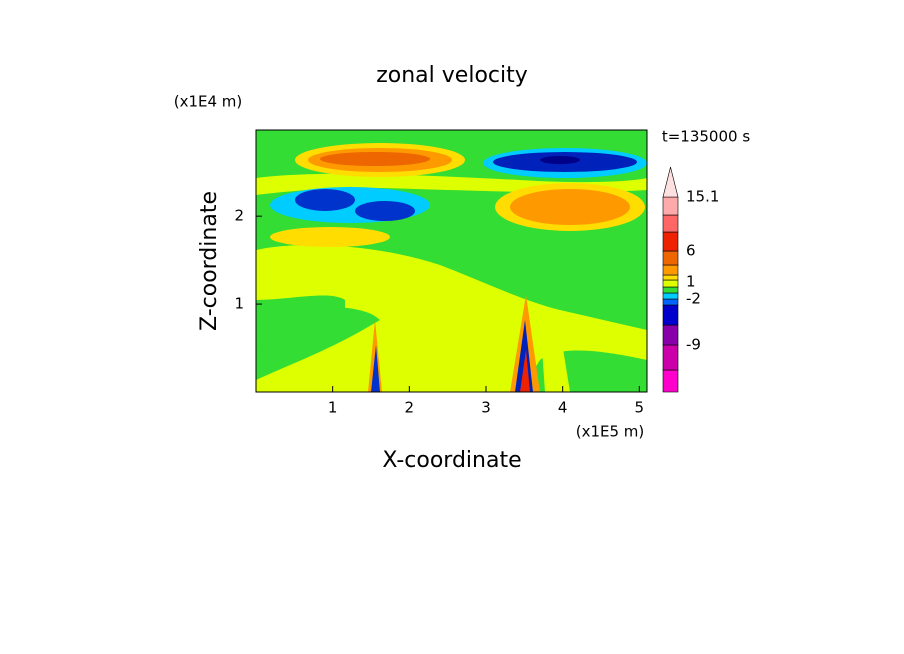 The height and width of the screenshot is (654, 904). Describe the element at coordinates (691, 282) in the screenshot. I see `colorbar-label: 1` at that location.